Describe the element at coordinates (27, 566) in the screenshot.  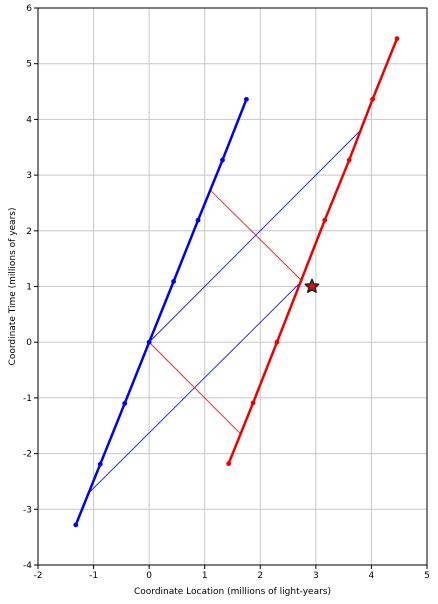
I see `y-tick-label: -4` at that location.